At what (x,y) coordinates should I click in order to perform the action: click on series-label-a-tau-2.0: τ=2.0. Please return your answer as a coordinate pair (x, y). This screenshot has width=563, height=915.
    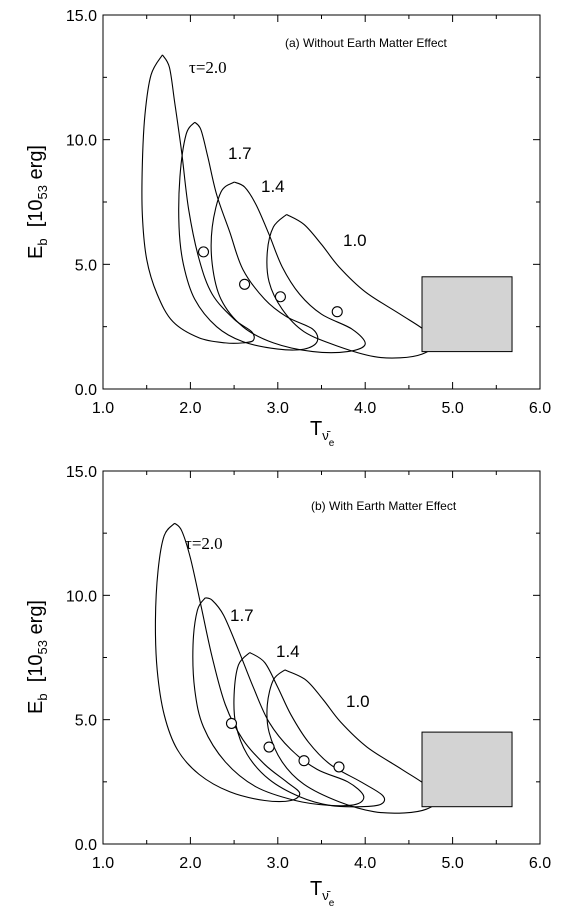
    Looking at the image, I should click on (208, 67).